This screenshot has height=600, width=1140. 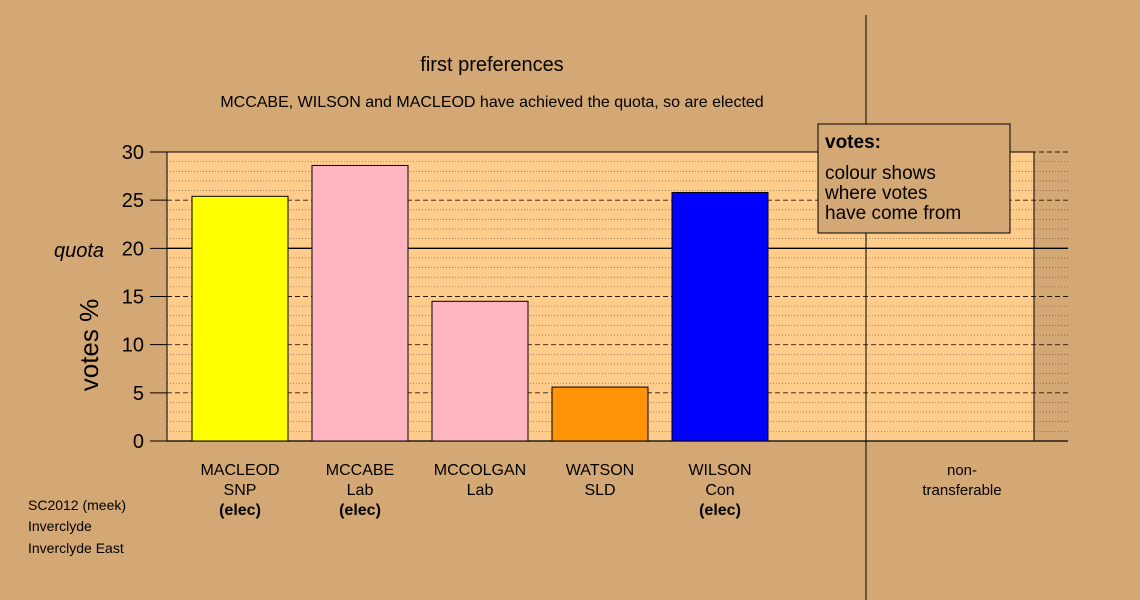 What do you see at coordinates (133, 346) in the screenshot?
I see `y-tick-label: 10` at bounding box center [133, 346].